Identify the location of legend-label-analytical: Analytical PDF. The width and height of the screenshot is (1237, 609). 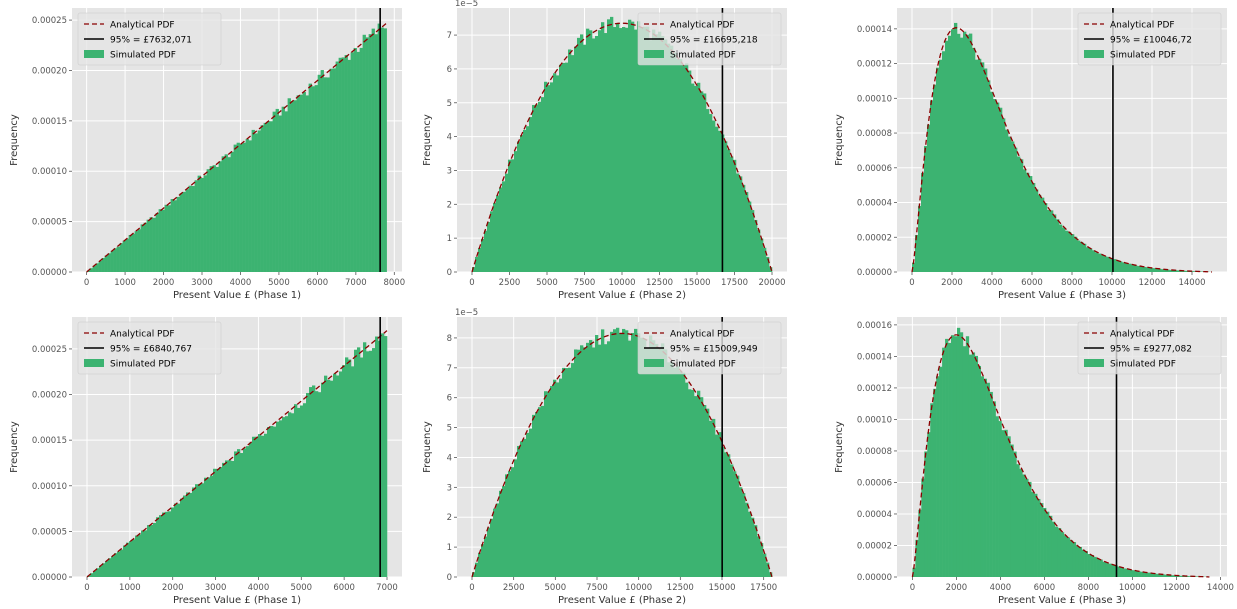
(702, 335).